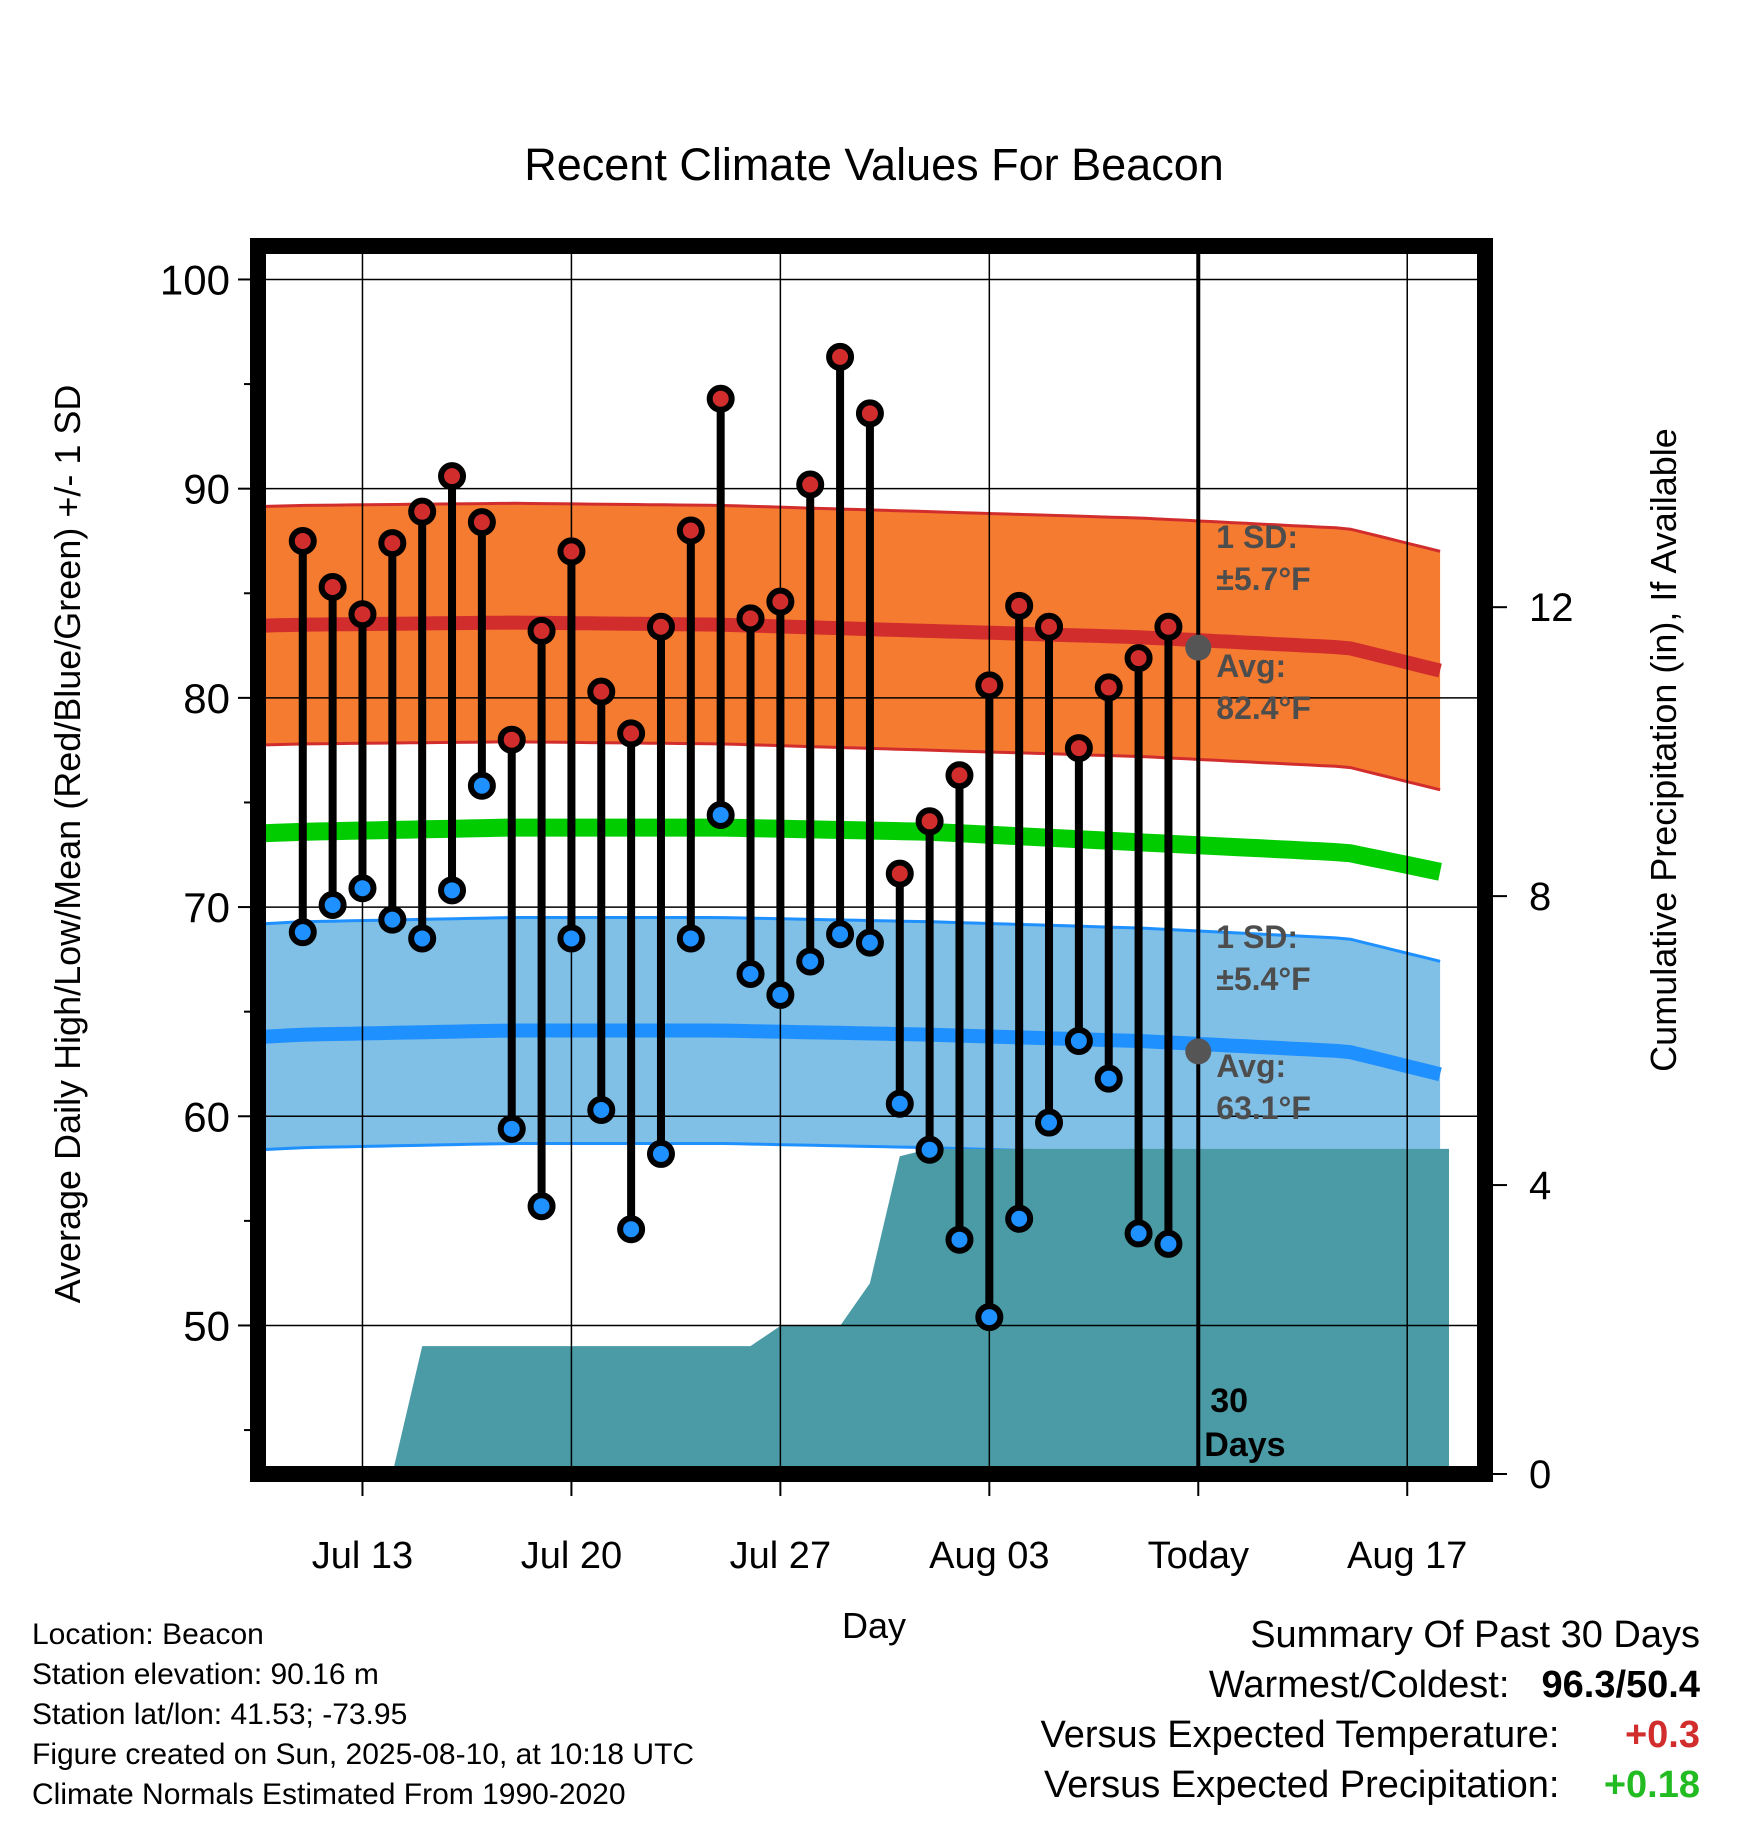  I want to click on y-tick-label: 80, so click(206, 698).